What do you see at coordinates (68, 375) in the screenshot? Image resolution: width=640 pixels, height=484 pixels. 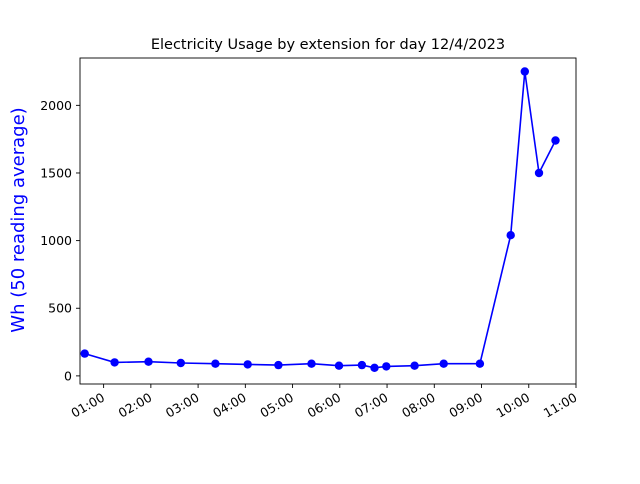 I see `y-tick-label: 0` at bounding box center [68, 375].